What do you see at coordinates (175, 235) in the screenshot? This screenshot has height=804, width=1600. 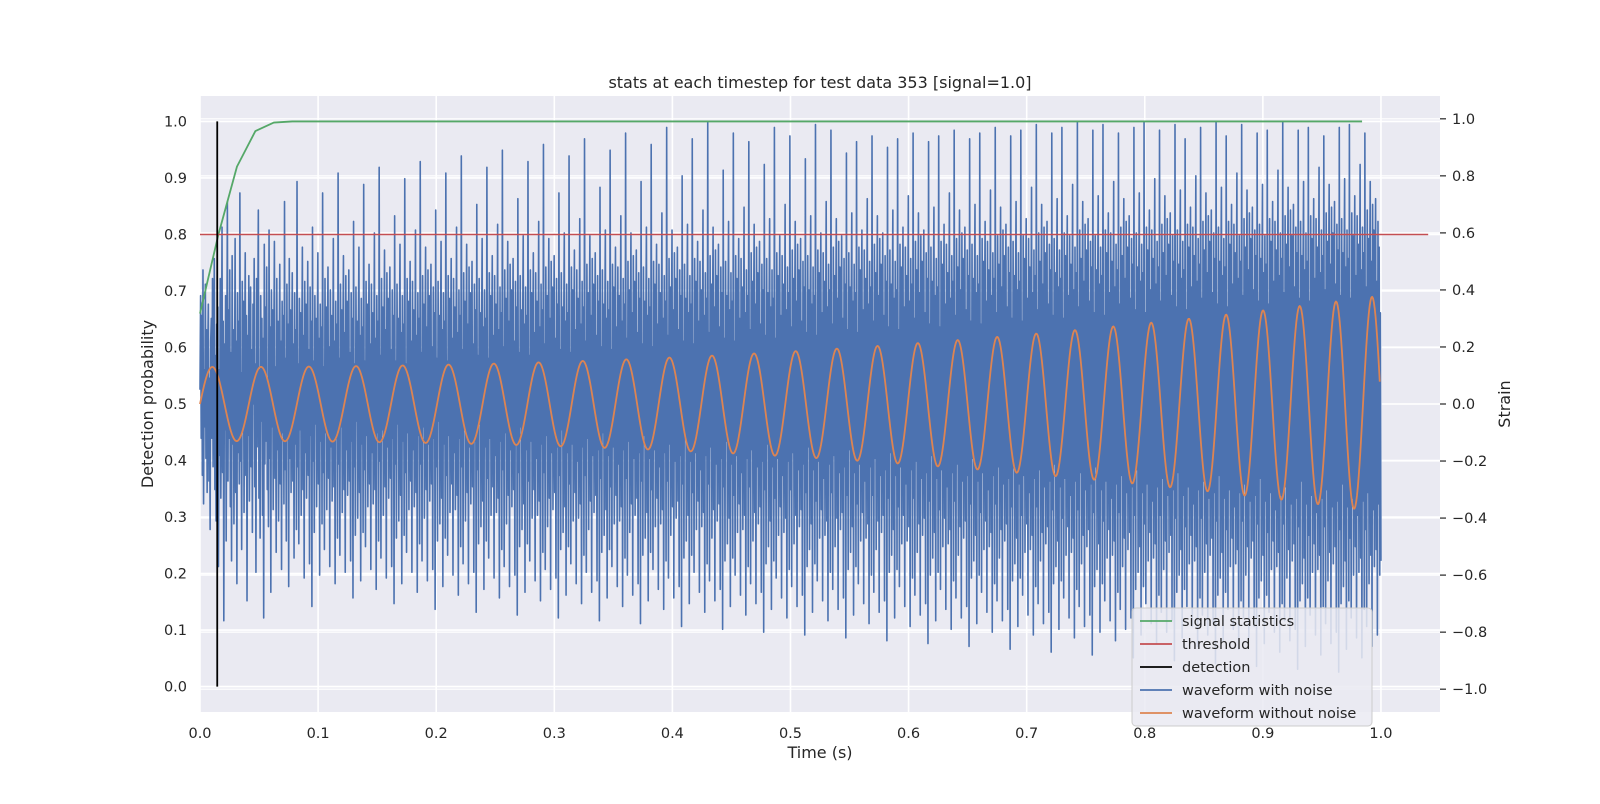 I see `left-y-tick-label: 0.8` at bounding box center [175, 235].